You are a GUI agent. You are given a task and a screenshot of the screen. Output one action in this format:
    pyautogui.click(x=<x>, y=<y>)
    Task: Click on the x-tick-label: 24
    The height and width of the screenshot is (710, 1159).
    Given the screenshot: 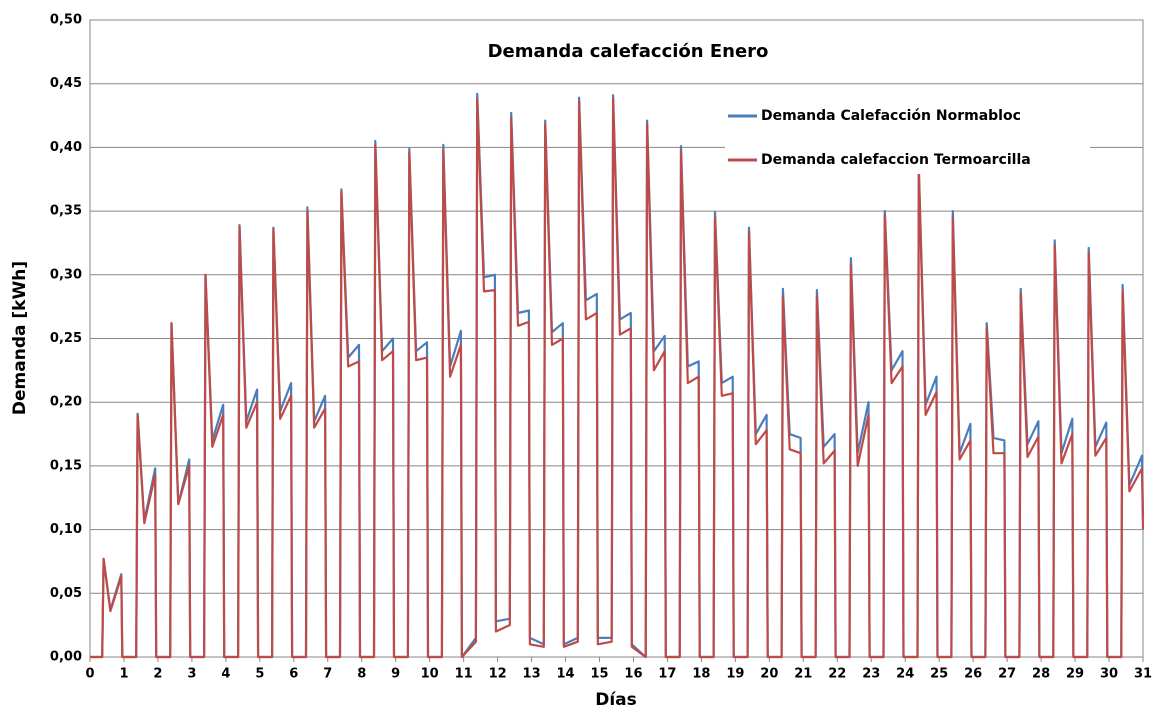 What is the action you would take?
    pyautogui.click(x=905, y=674)
    